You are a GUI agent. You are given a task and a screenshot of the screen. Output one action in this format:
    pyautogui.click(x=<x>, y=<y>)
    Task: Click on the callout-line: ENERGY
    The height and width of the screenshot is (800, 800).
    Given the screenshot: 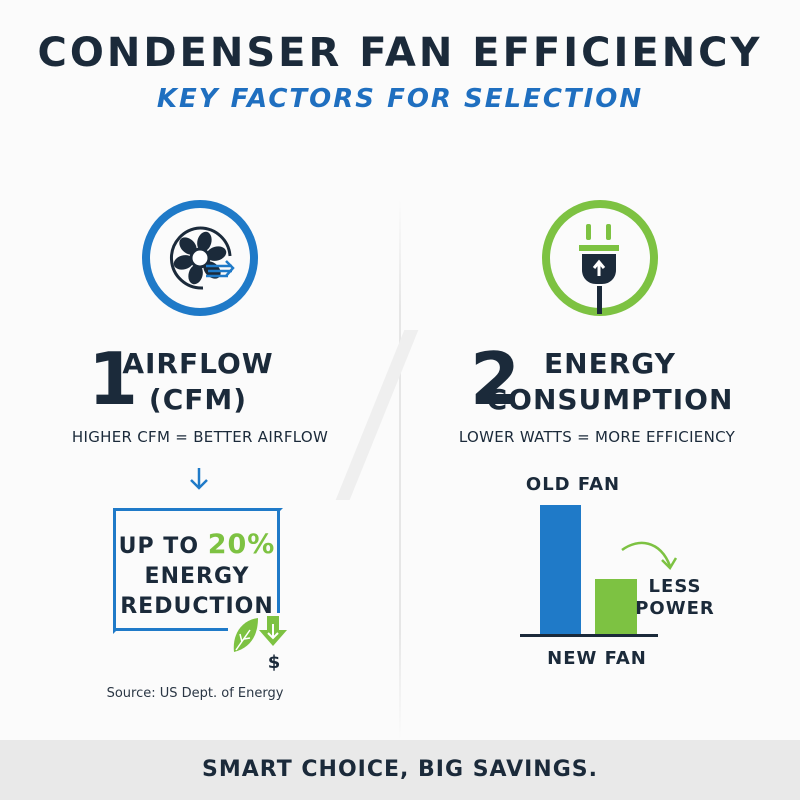 What is the action you would take?
    pyautogui.click(x=197, y=576)
    